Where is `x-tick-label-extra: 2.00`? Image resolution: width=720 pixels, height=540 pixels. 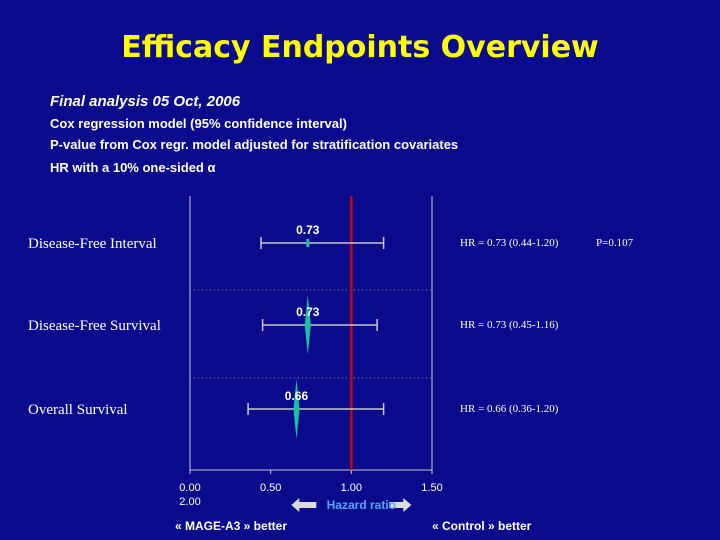 x-tick-label-extra: 2.00 is located at coordinates (189, 502).